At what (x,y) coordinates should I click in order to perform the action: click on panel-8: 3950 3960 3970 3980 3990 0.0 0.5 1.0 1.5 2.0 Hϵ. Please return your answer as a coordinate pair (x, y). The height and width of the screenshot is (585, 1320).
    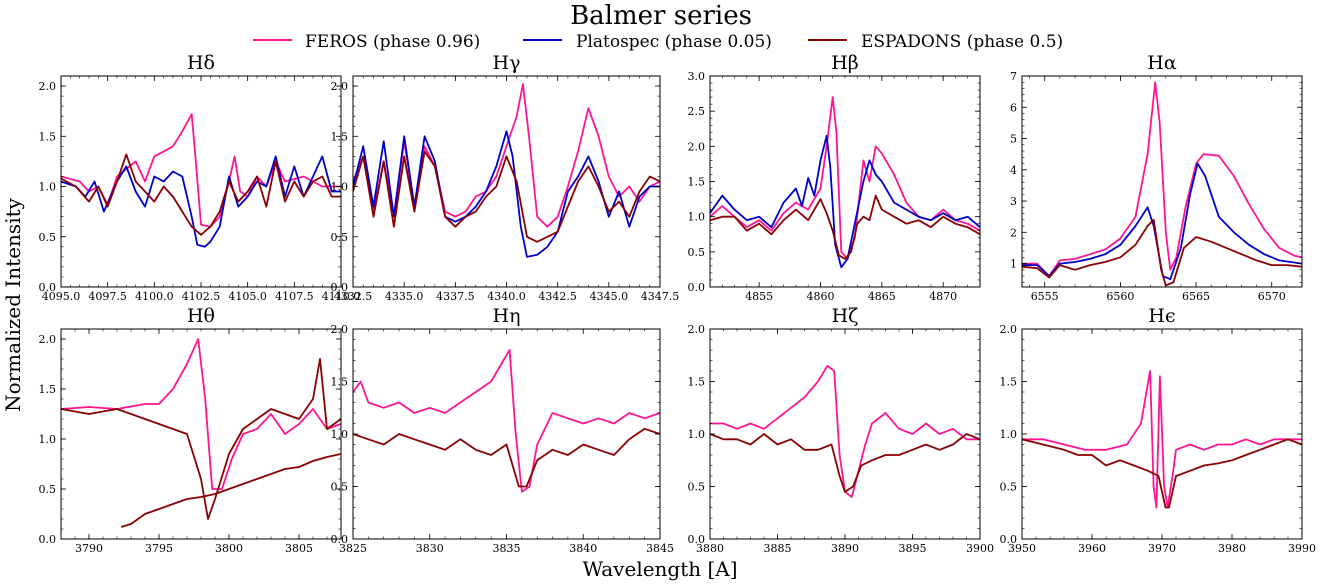
    Looking at the image, I should click on (1158, 430).